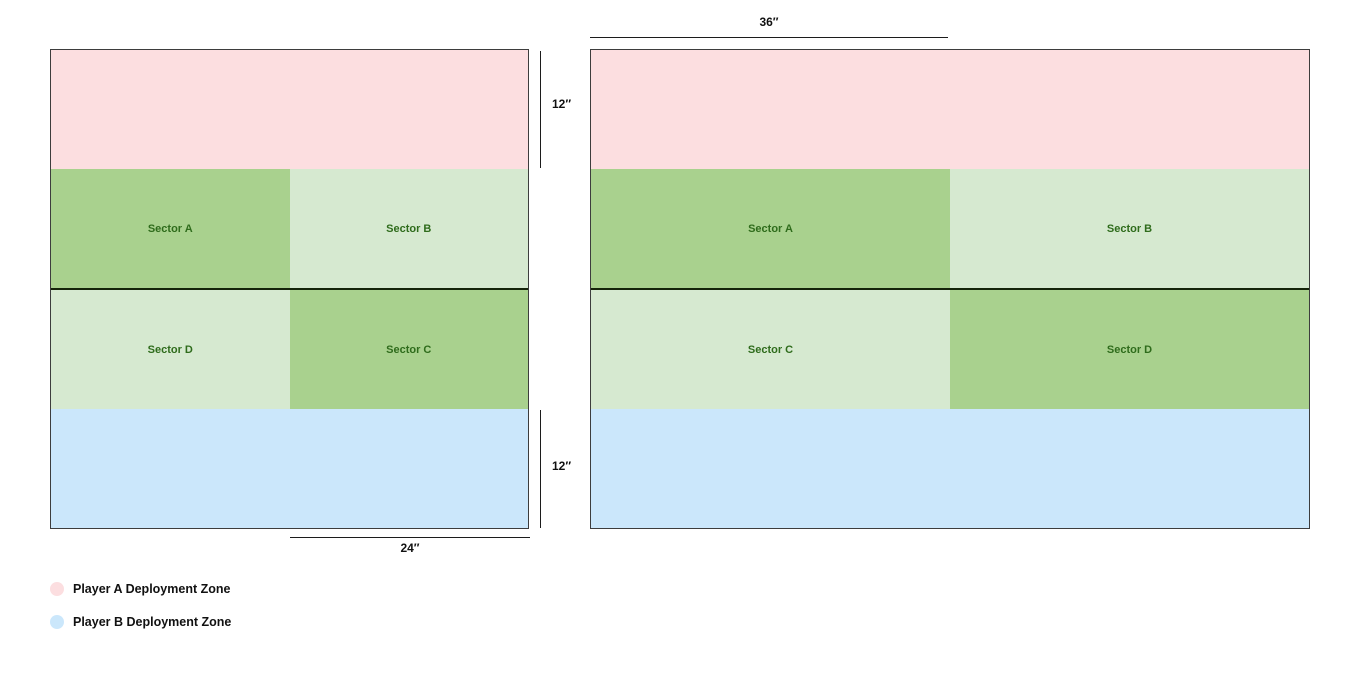  What do you see at coordinates (410, 548) in the screenshot?
I see `dimension-label-24: 24″` at bounding box center [410, 548].